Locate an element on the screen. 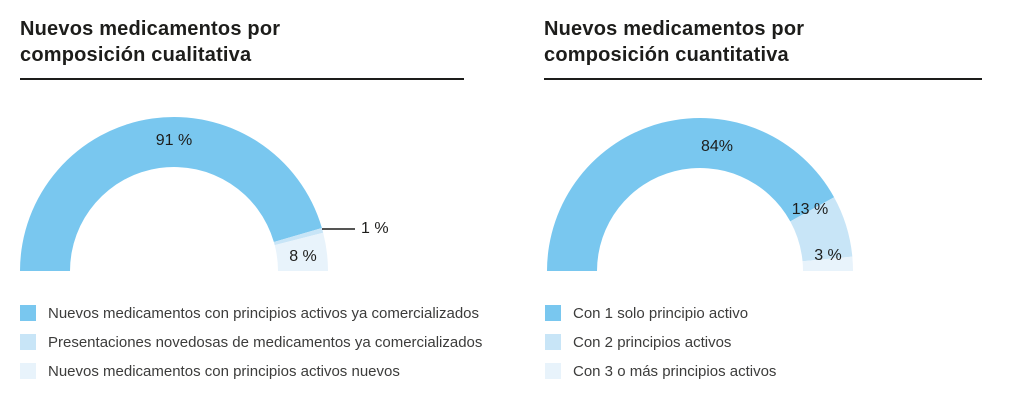  legend-item: Con 3 o más principios activos is located at coordinates (661, 371).